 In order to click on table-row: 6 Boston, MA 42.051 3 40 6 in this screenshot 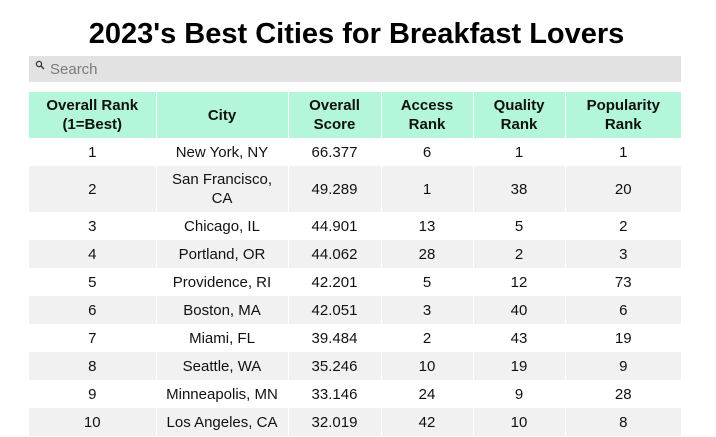, I will do `click(355, 310)`.